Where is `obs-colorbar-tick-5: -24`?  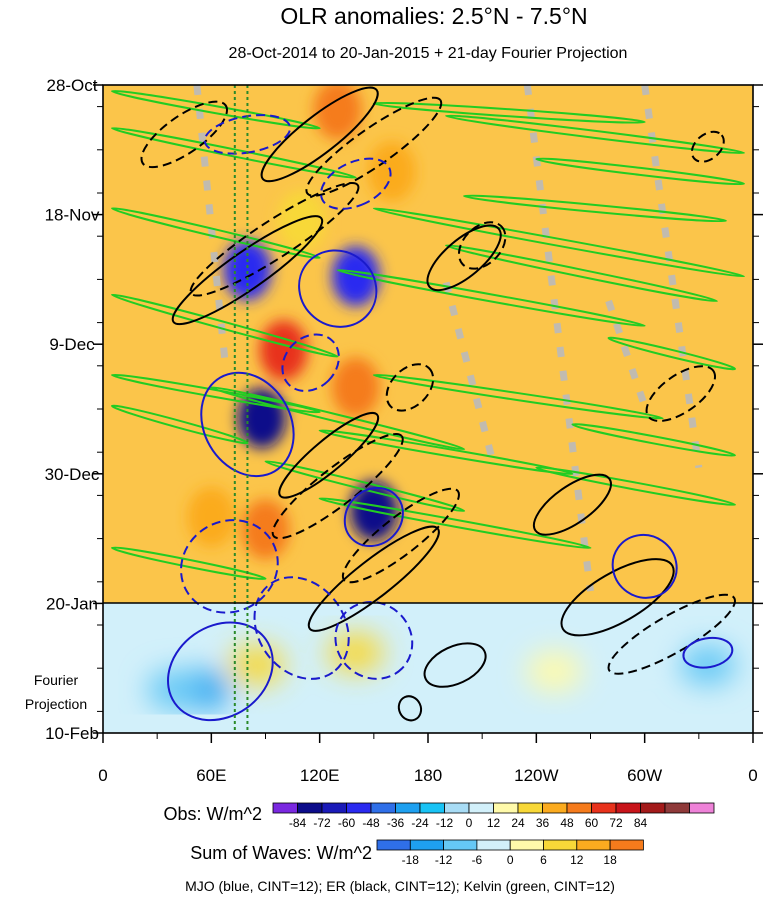 obs-colorbar-tick-5: -24 is located at coordinates (420, 823).